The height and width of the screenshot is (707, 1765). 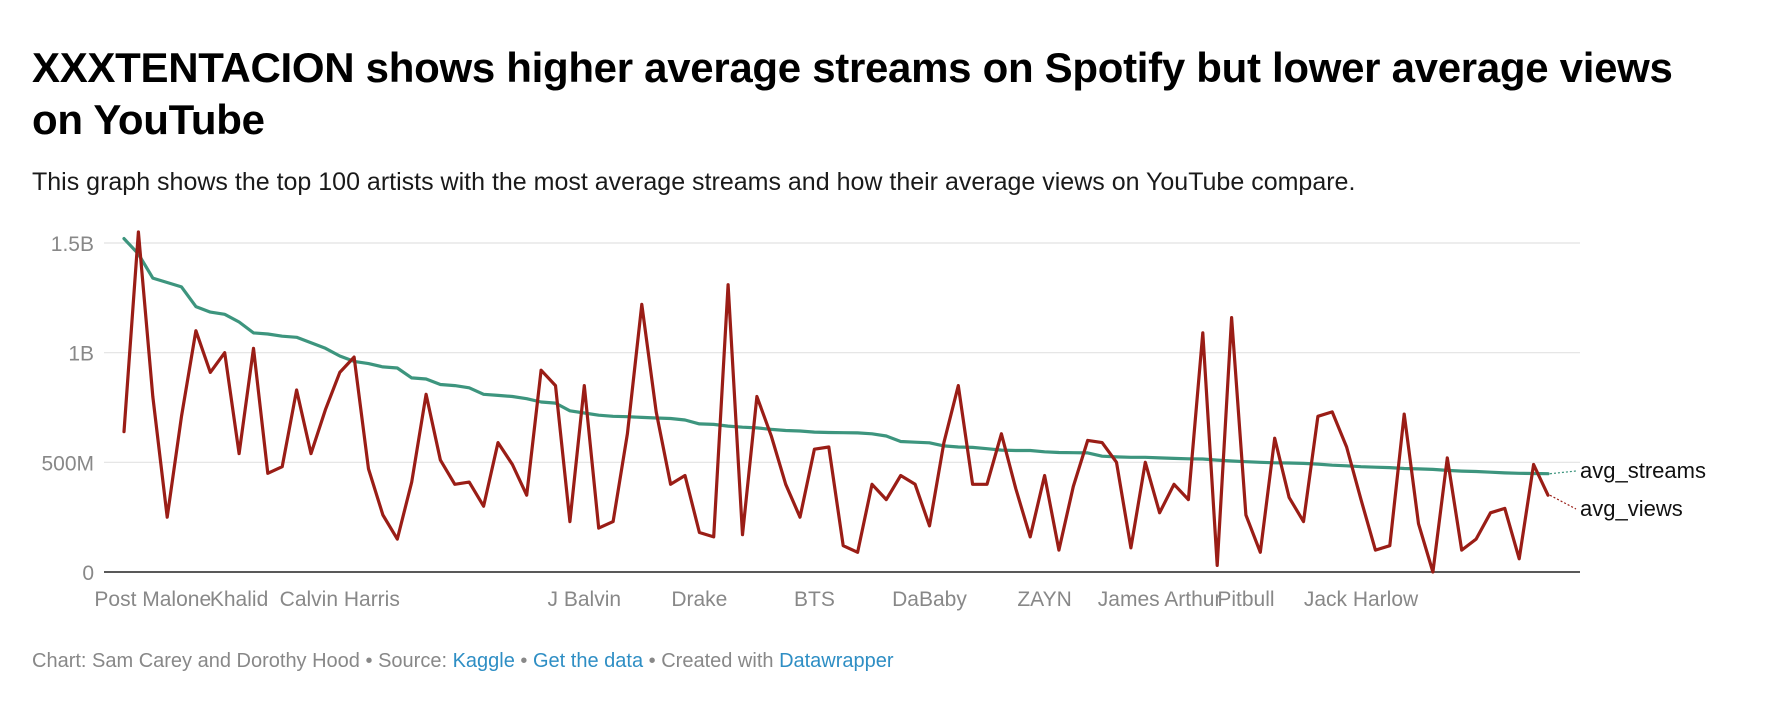 I want to click on x-tick-label: Calvin Harris, so click(x=340, y=599).